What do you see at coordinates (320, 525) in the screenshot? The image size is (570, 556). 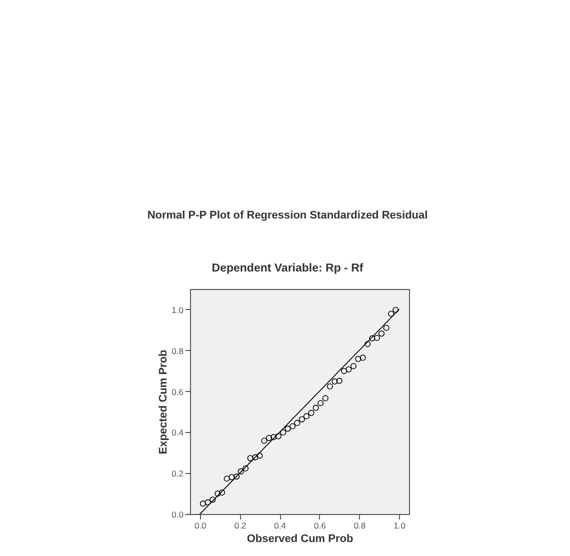 I see `x-tick-label: 0.6` at bounding box center [320, 525].